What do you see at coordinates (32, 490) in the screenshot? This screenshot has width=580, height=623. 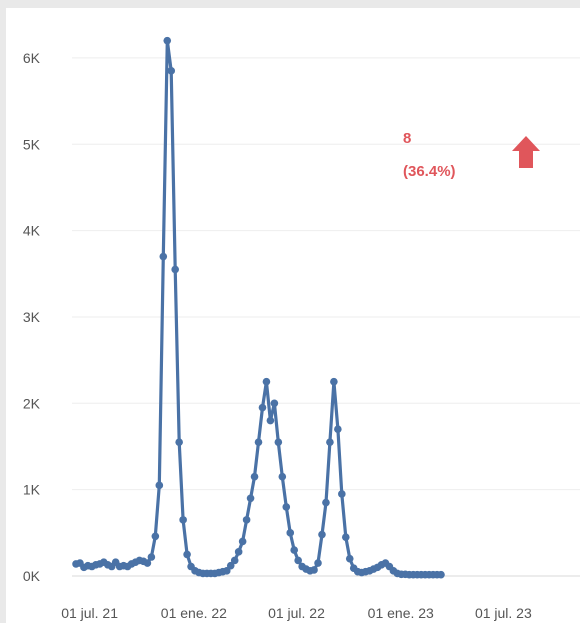 I see `y-tick-label: 1K` at bounding box center [32, 490].